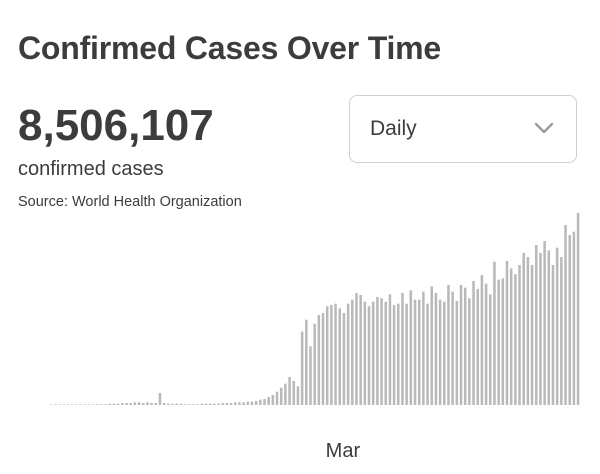  I want to click on x-axis-ticks: Mar, so click(343, 451).